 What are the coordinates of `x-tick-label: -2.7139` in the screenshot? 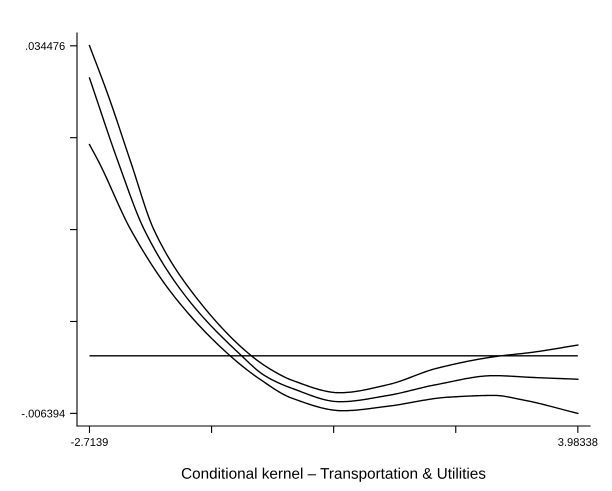 It's located at (89, 442).